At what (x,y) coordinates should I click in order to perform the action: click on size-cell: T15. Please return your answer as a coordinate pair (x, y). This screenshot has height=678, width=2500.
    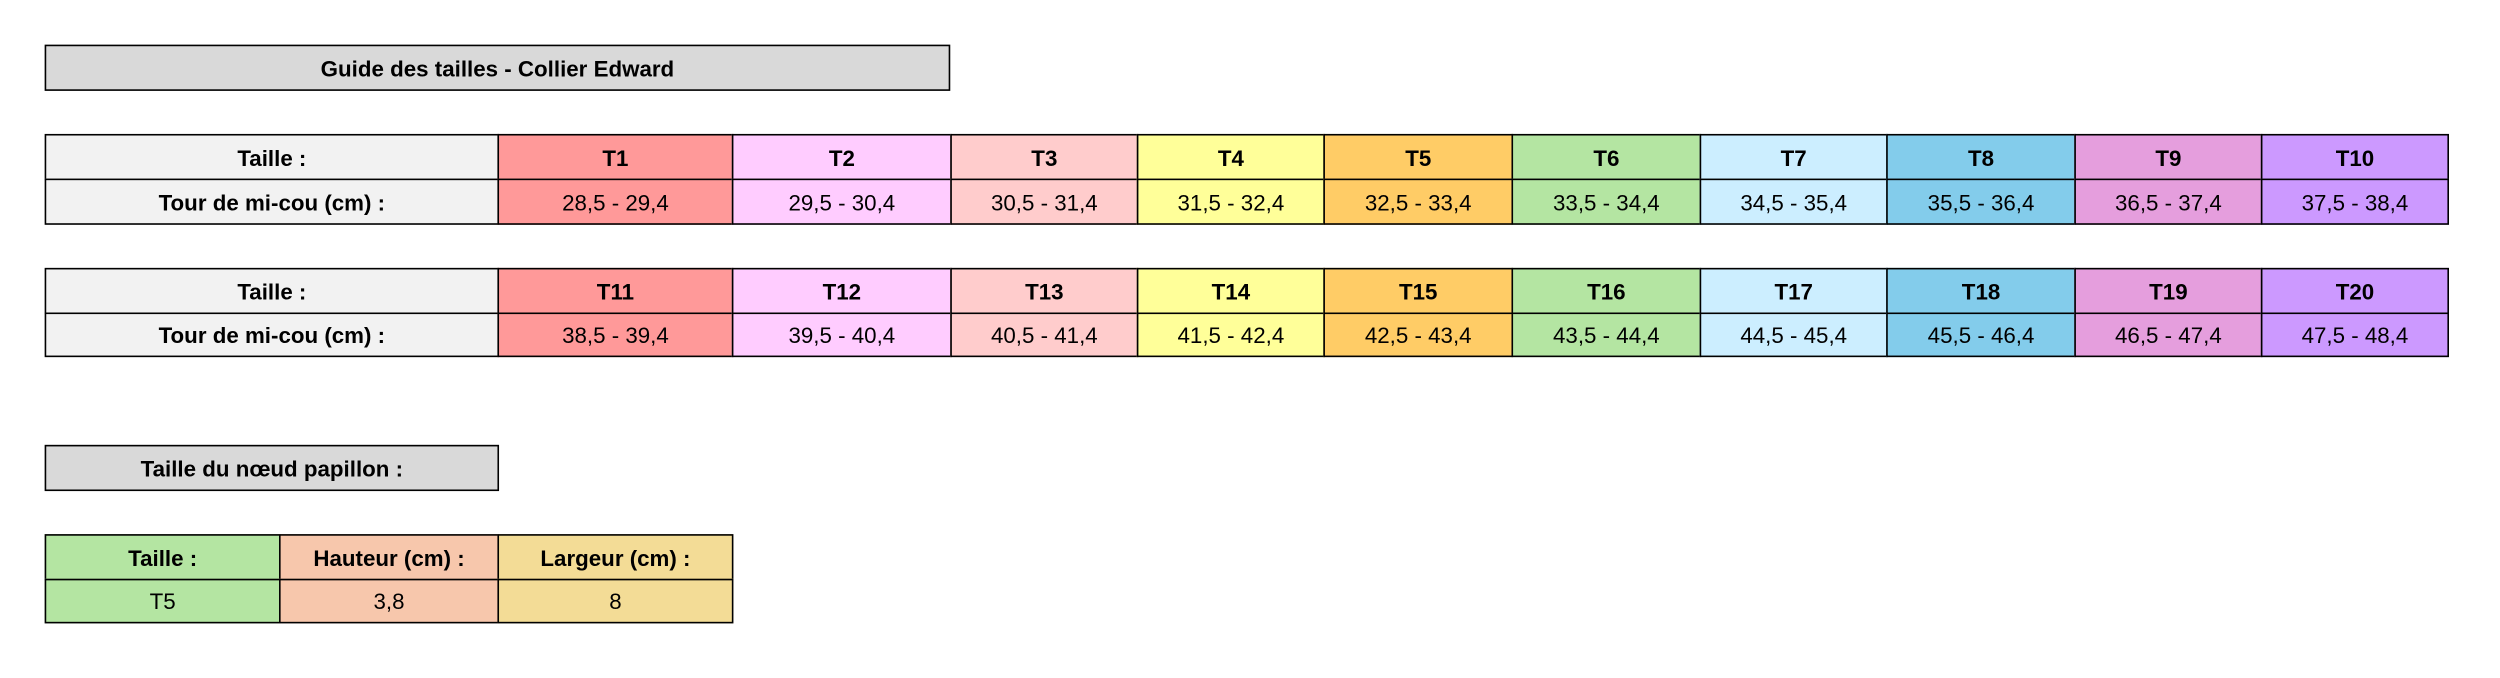
    Looking at the image, I should click on (1418, 291).